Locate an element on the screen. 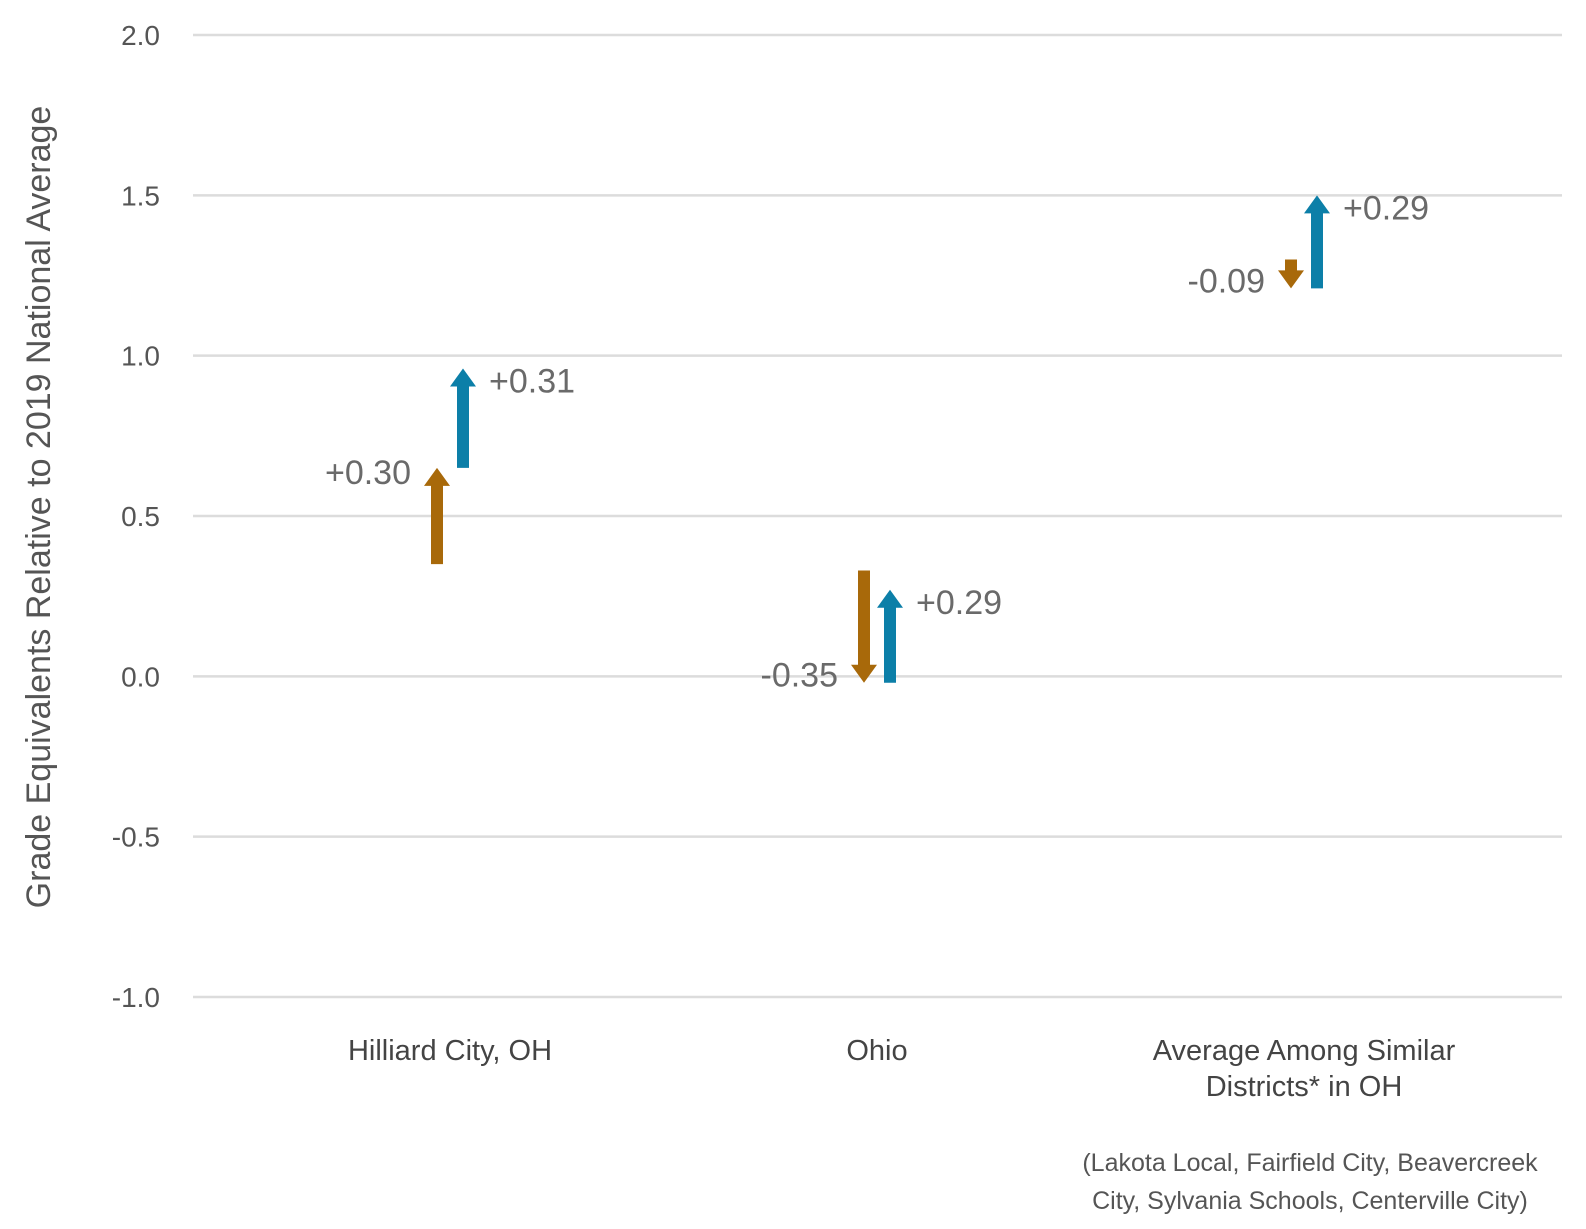 Image resolution: width=1586 pixels, height=1229 pixels. y-tick-label: 0.5 is located at coordinates (140, 516).